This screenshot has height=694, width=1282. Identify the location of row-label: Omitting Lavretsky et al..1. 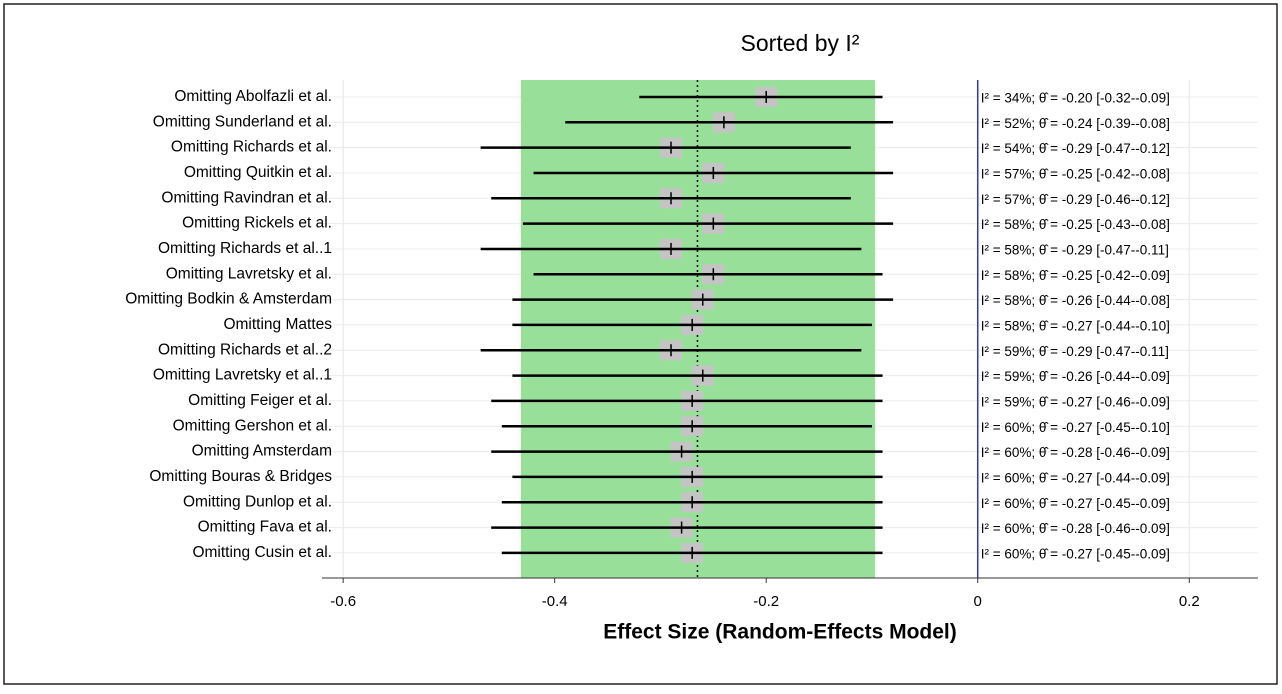
(242, 375).